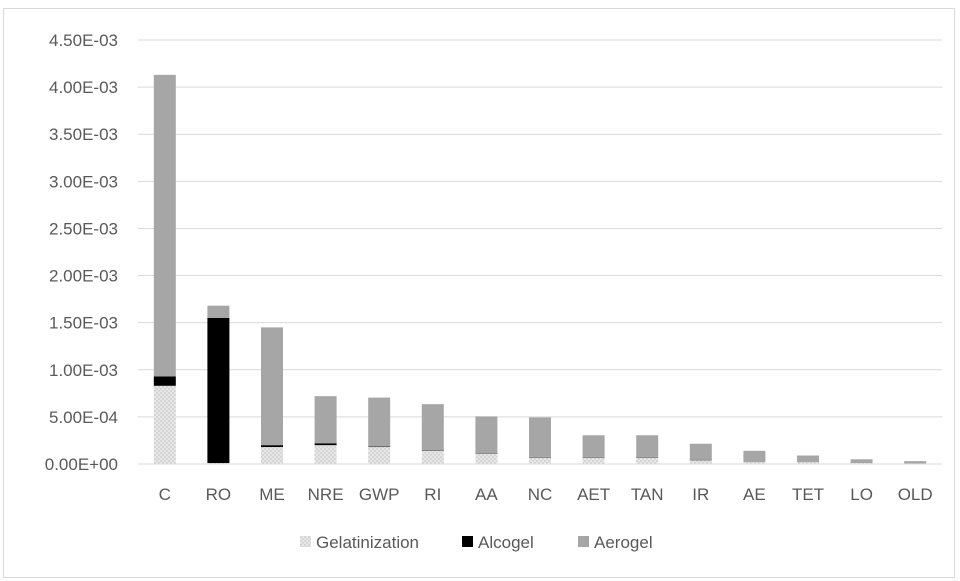 The height and width of the screenshot is (581, 960). What do you see at coordinates (83, 417) in the screenshot?
I see `y-tick-label: 5.00E-04` at bounding box center [83, 417].